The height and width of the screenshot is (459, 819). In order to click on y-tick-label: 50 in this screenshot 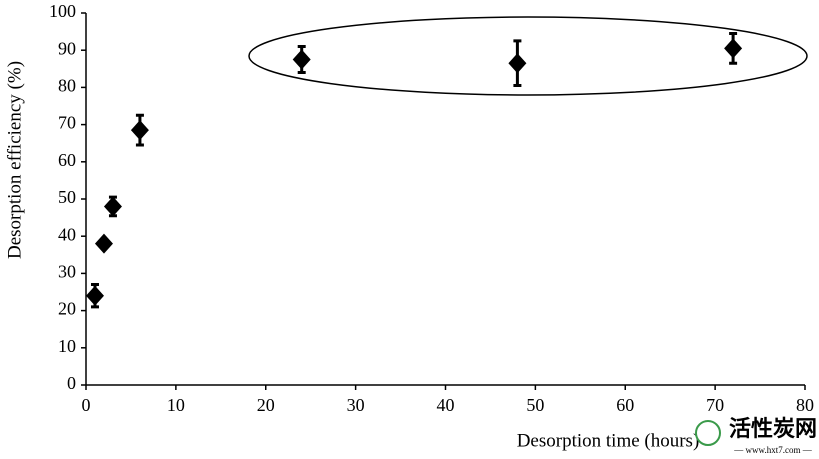, I will do `click(67, 197)`.